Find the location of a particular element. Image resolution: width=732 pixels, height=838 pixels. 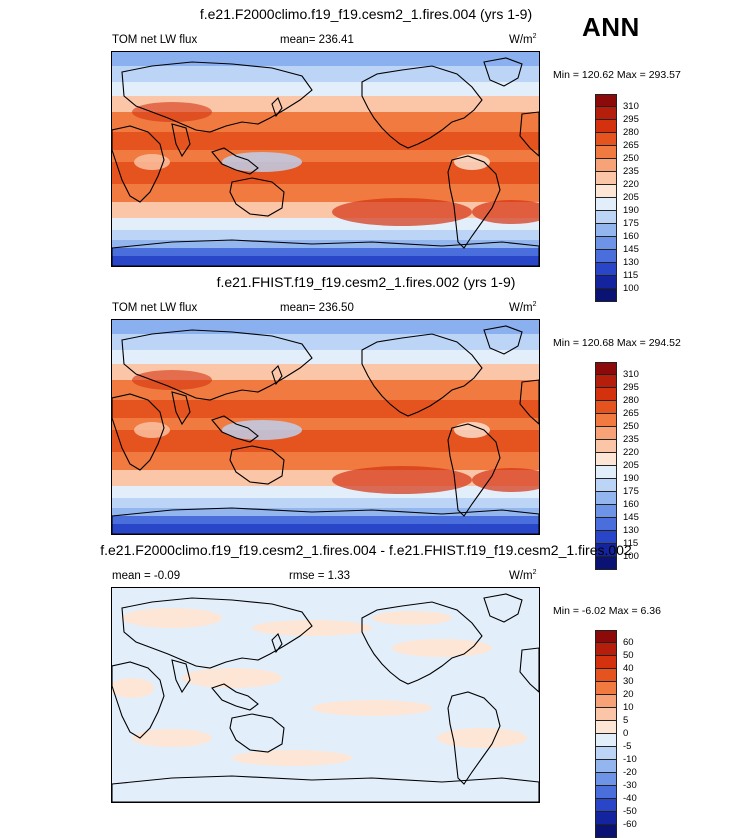

colorbar-label: 30 is located at coordinates (628, 681).